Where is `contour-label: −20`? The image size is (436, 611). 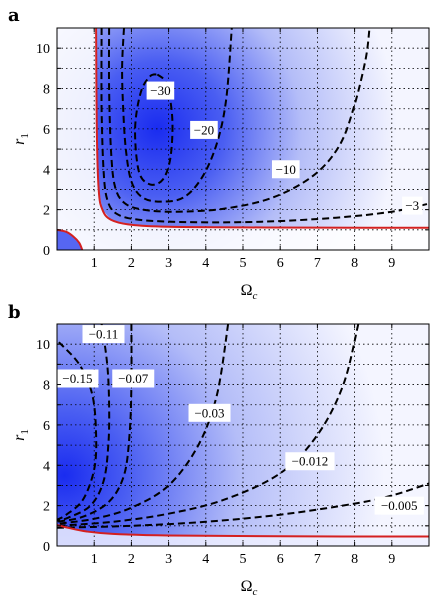 contour-label: −20 is located at coordinates (204, 129).